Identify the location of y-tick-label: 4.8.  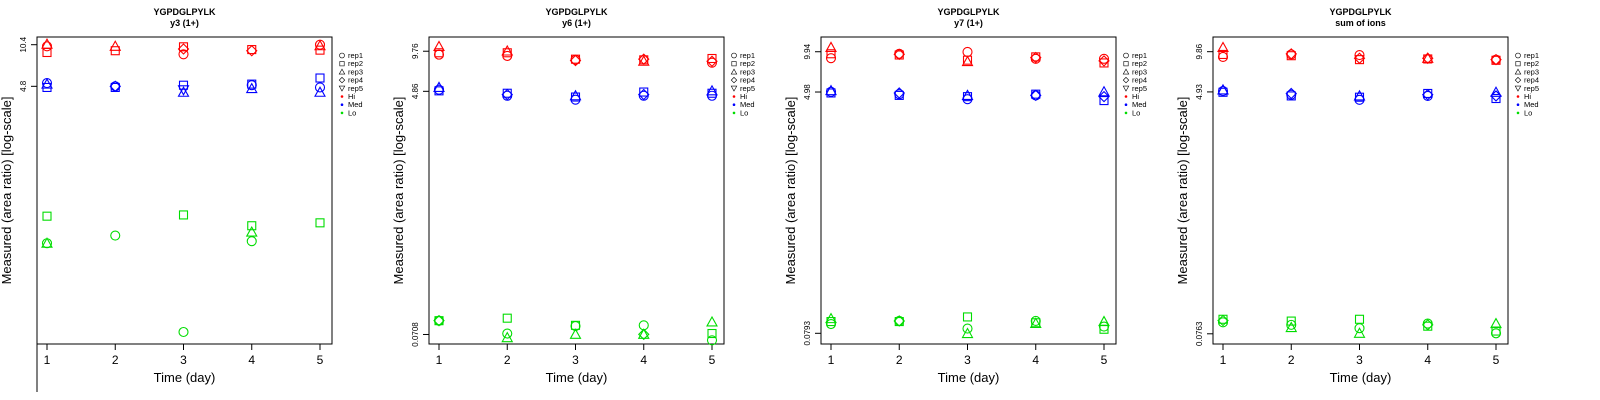
(23, 86).